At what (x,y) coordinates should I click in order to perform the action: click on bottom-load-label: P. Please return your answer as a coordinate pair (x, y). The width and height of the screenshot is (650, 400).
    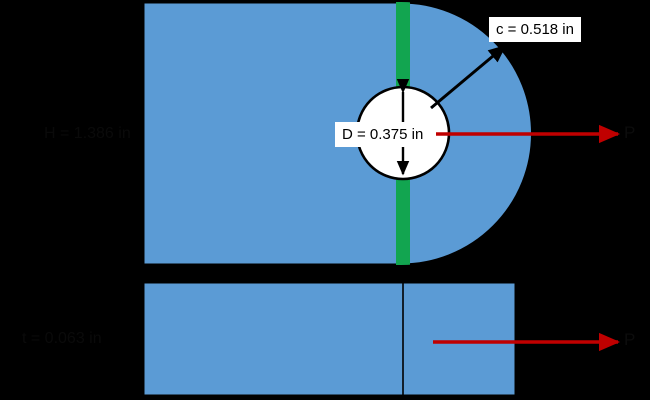
    Looking at the image, I should click on (630, 339).